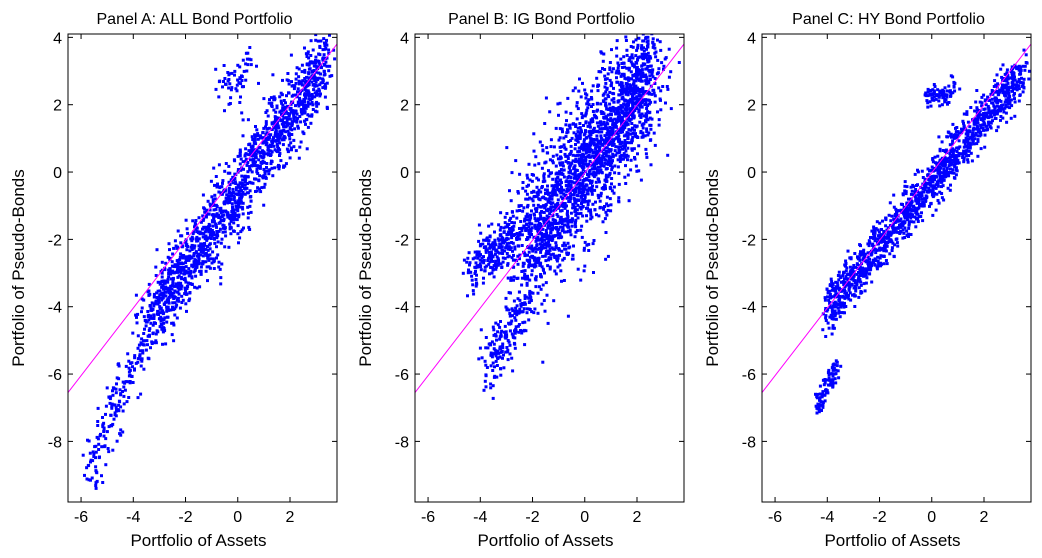 This screenshot has width=1042, height=558. Describe the element at coordinates (545, 540) in the screenshot. I see `x-axis-label: Portfolio of Assets` at that location.